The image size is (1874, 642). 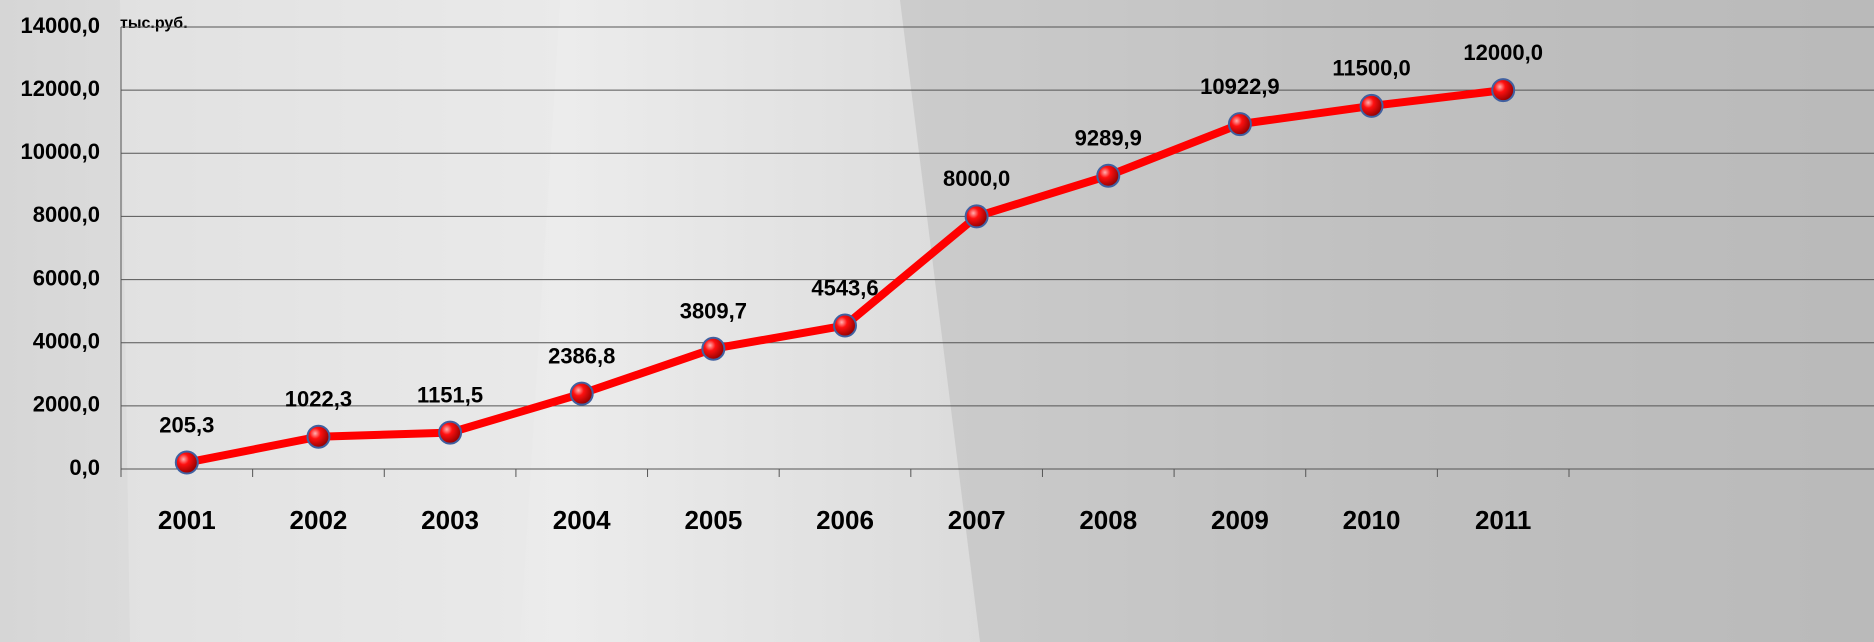 I want to click on value-label: 205,3, so click(x=186, y=424).